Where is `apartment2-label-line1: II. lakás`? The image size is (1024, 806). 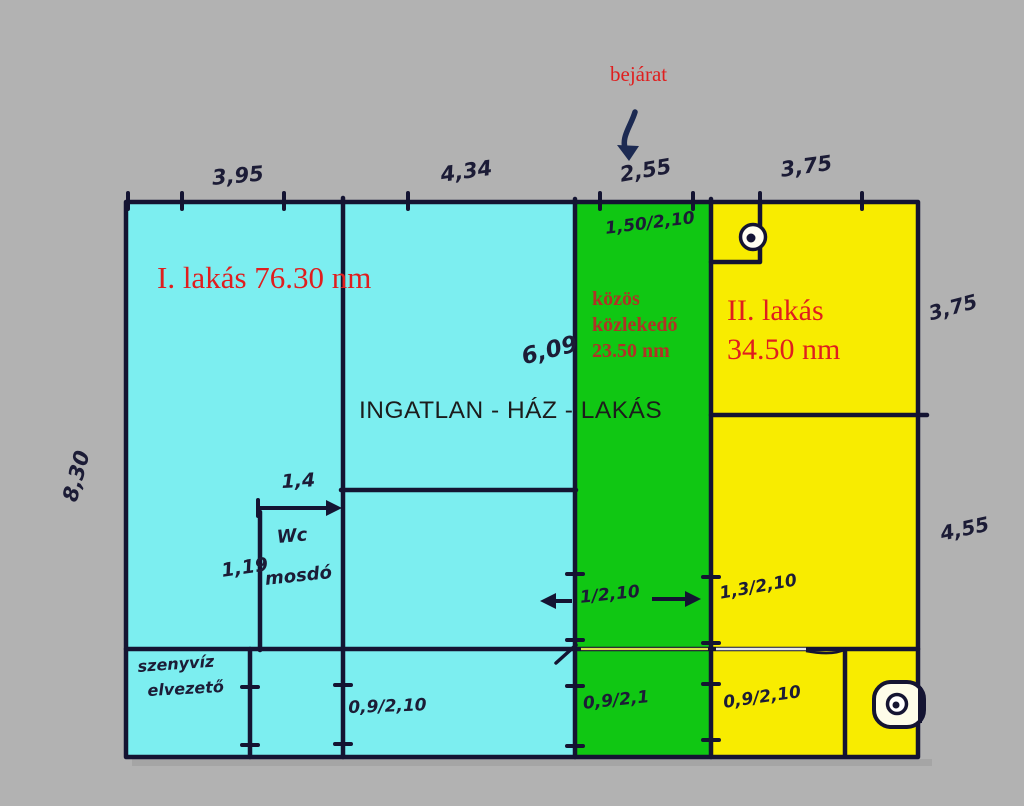 apartment2-label-line1: II. lakás is located at coordinates (775, 310).